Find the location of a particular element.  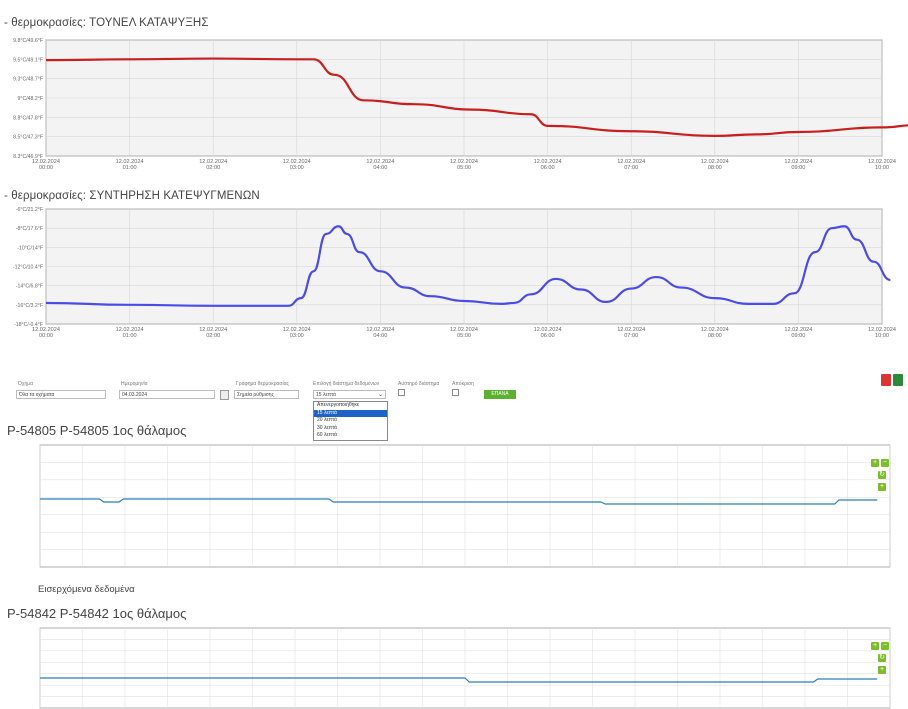

y-tick-label: 9.5°C/49.1°F is located at coordinates (28, 60).